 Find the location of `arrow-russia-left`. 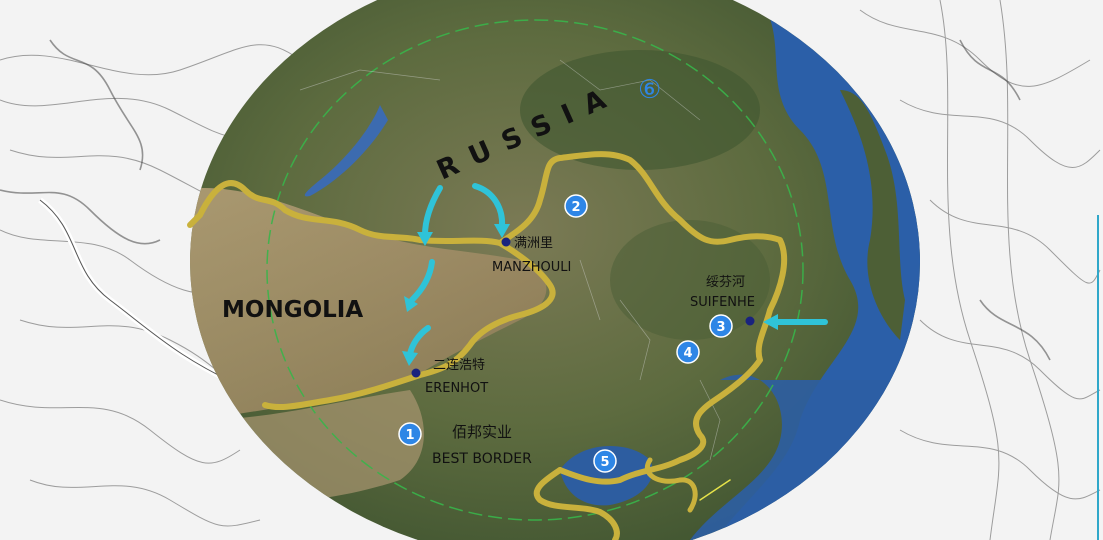

arrow-russia-left is located at coordinates (430, 215).